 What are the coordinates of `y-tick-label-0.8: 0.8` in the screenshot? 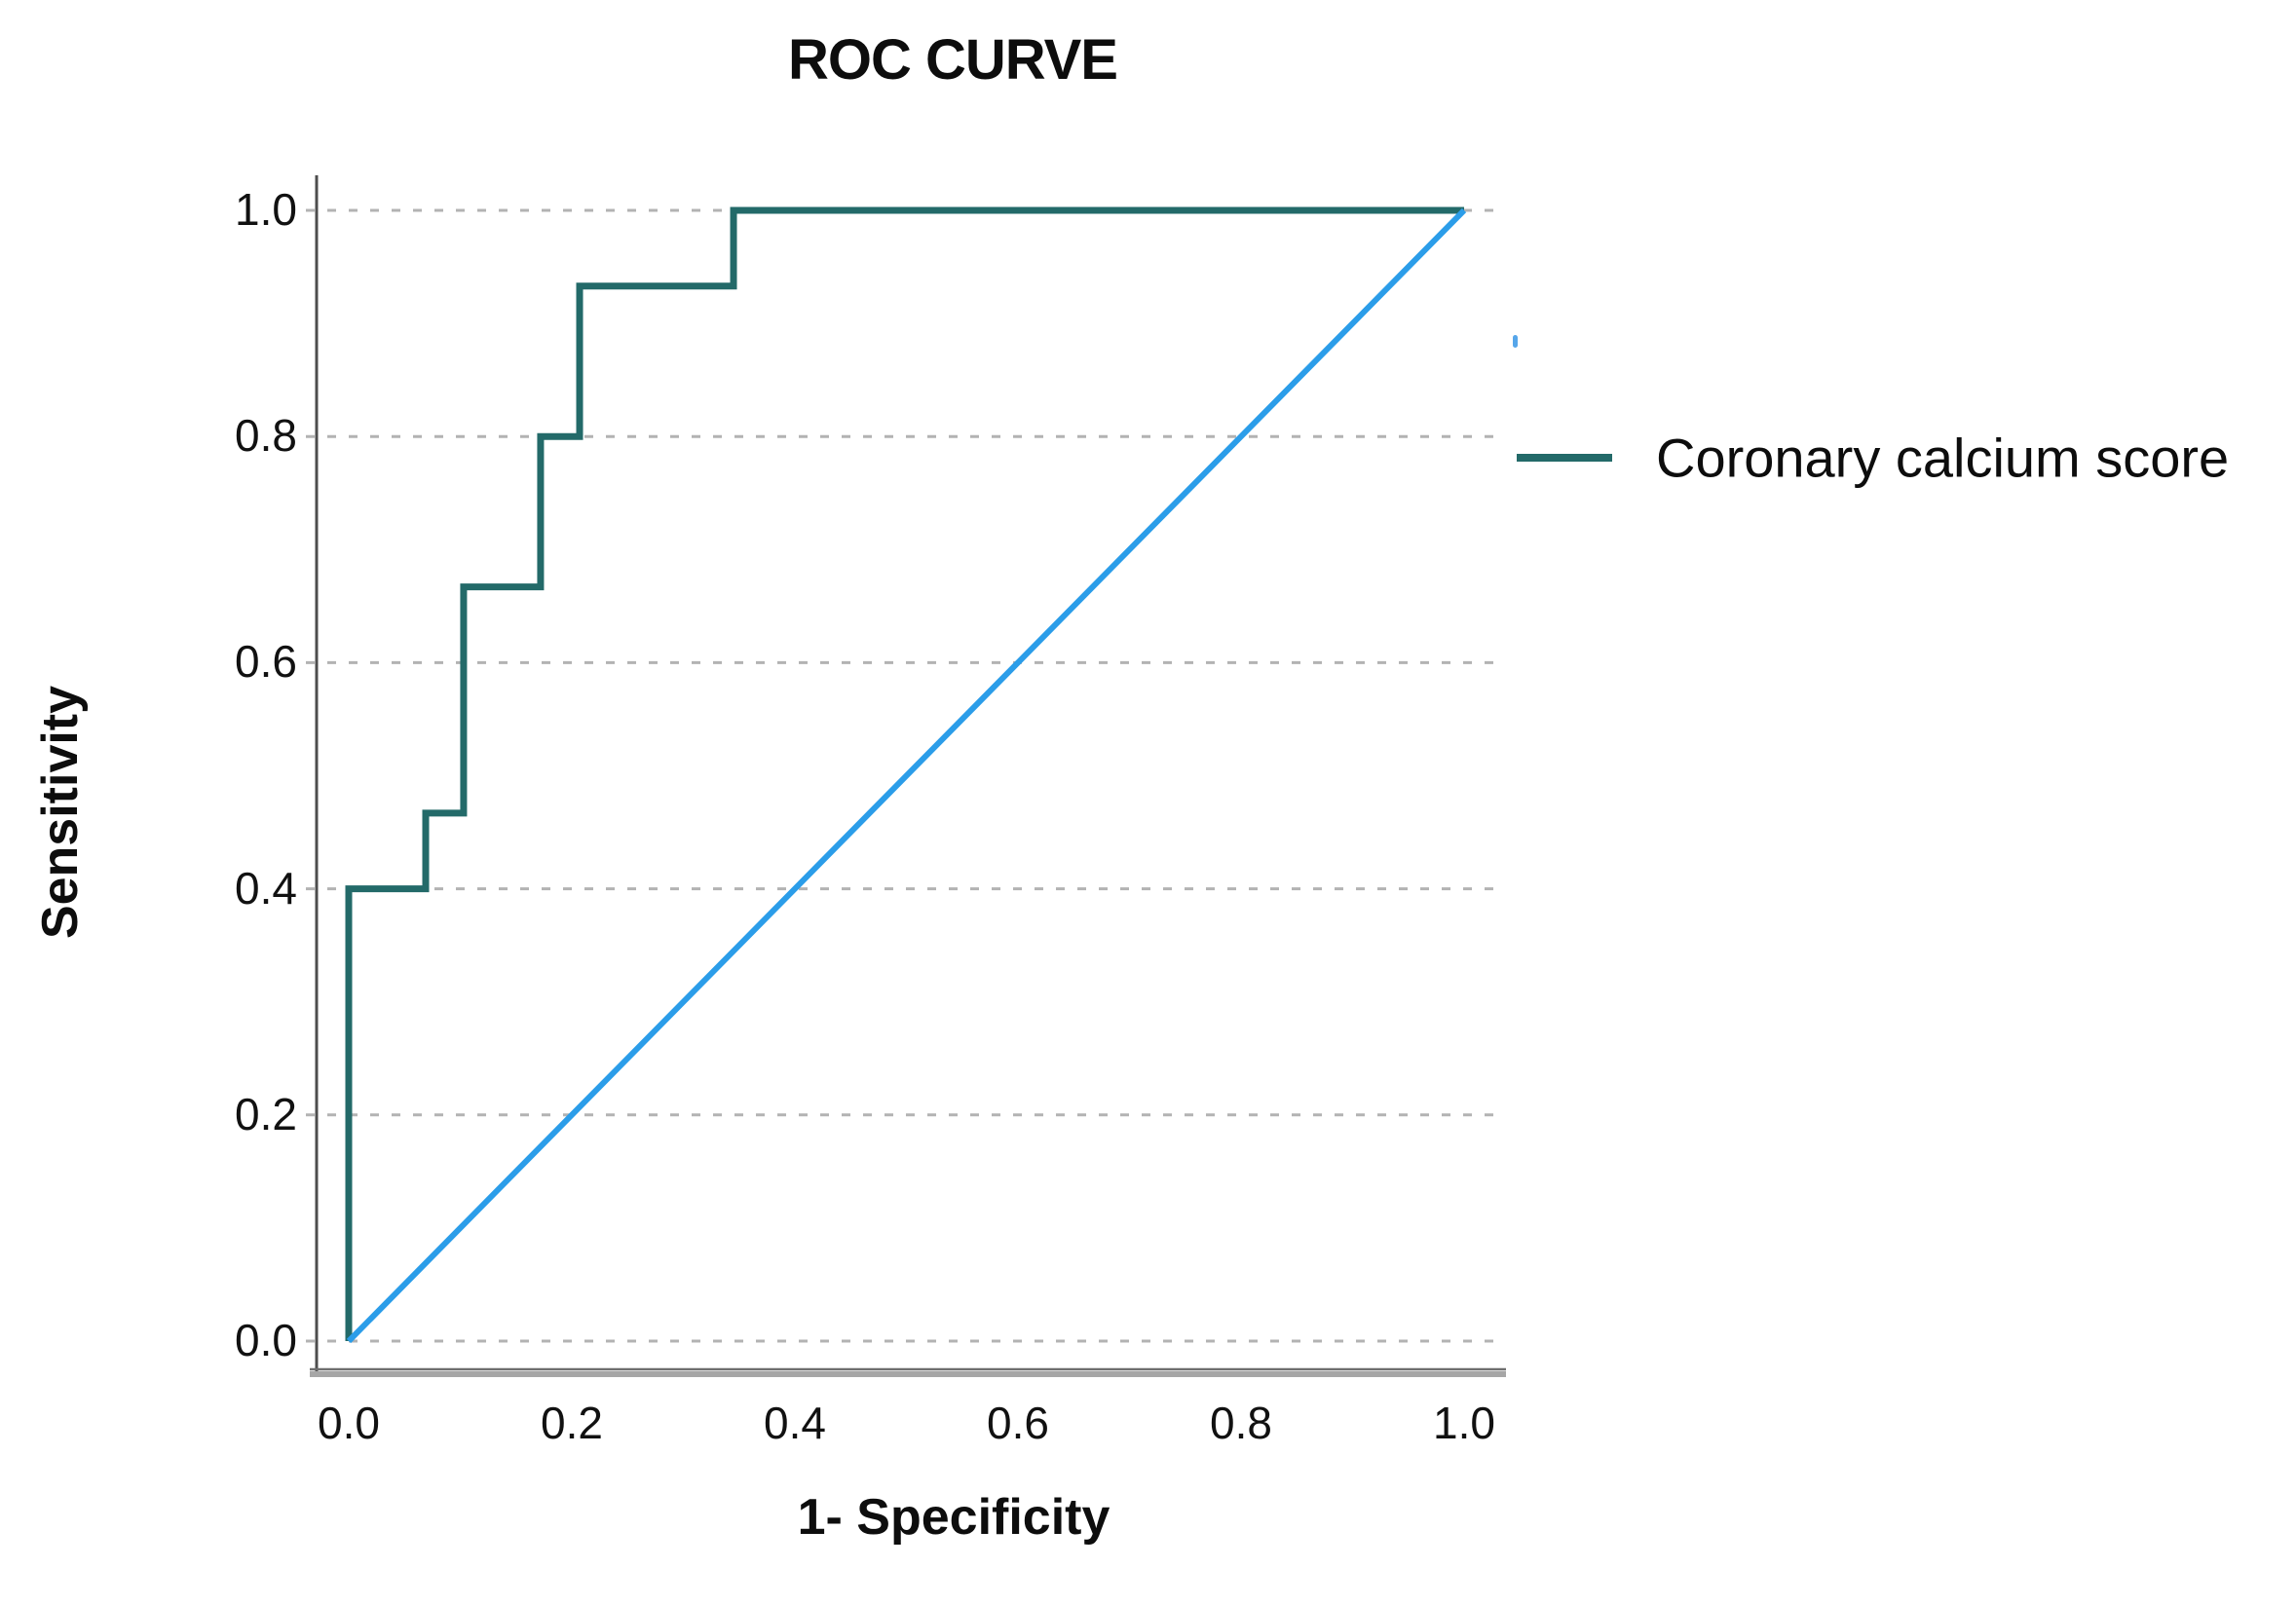 It's located at (266, 436).